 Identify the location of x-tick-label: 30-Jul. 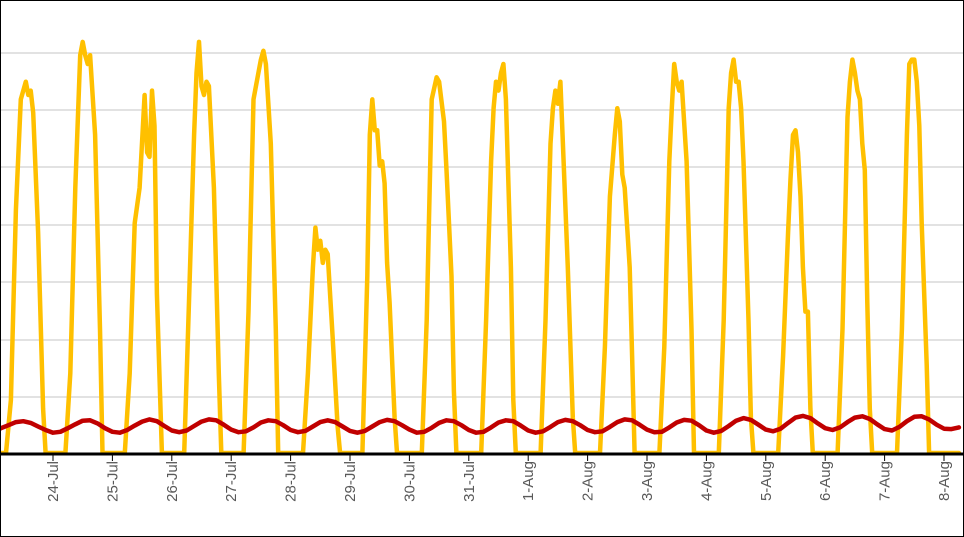
(409, 481).